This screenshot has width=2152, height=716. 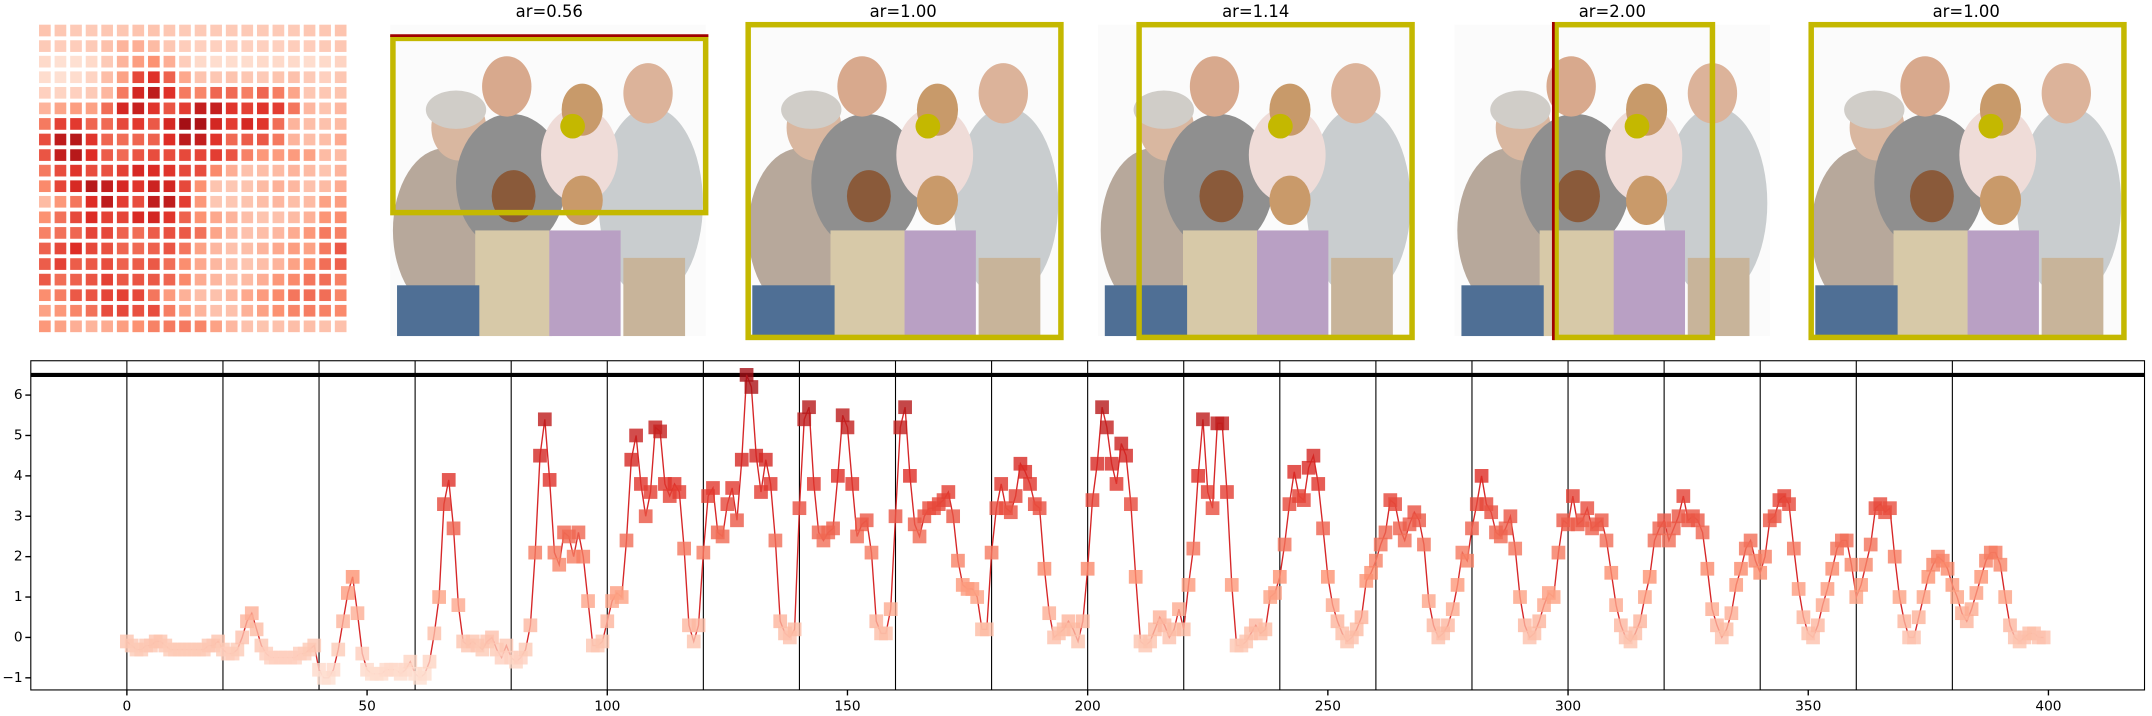 What do you see at coordinates (1966, 11) in the screenshot?
I see `panel-title: ar=1.00` at bounding box center [1966, 11].